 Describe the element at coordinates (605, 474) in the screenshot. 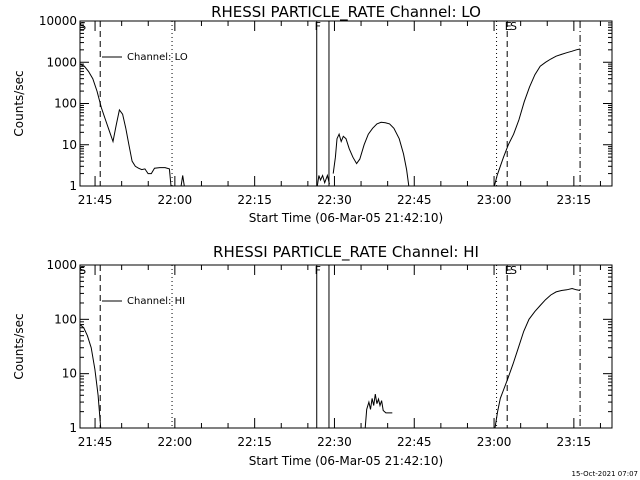

I see `render-timestamp: 15-Oct-2021 07:07` at that location.